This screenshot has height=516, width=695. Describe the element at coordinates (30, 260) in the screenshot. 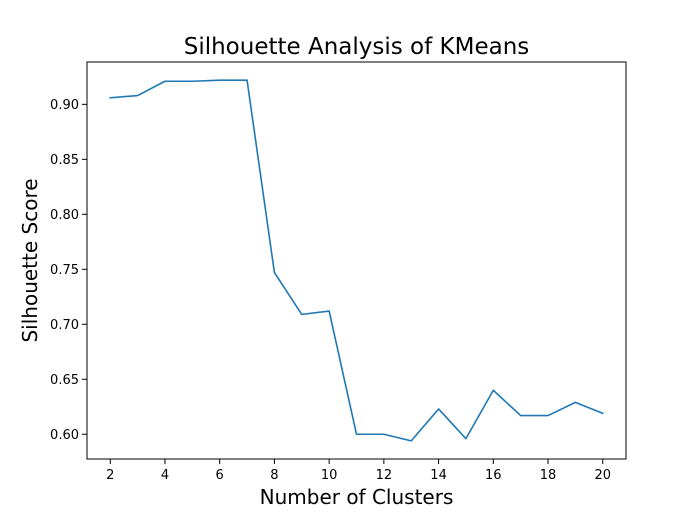

I see `y-axis-title: Silhouette Score` at that location.